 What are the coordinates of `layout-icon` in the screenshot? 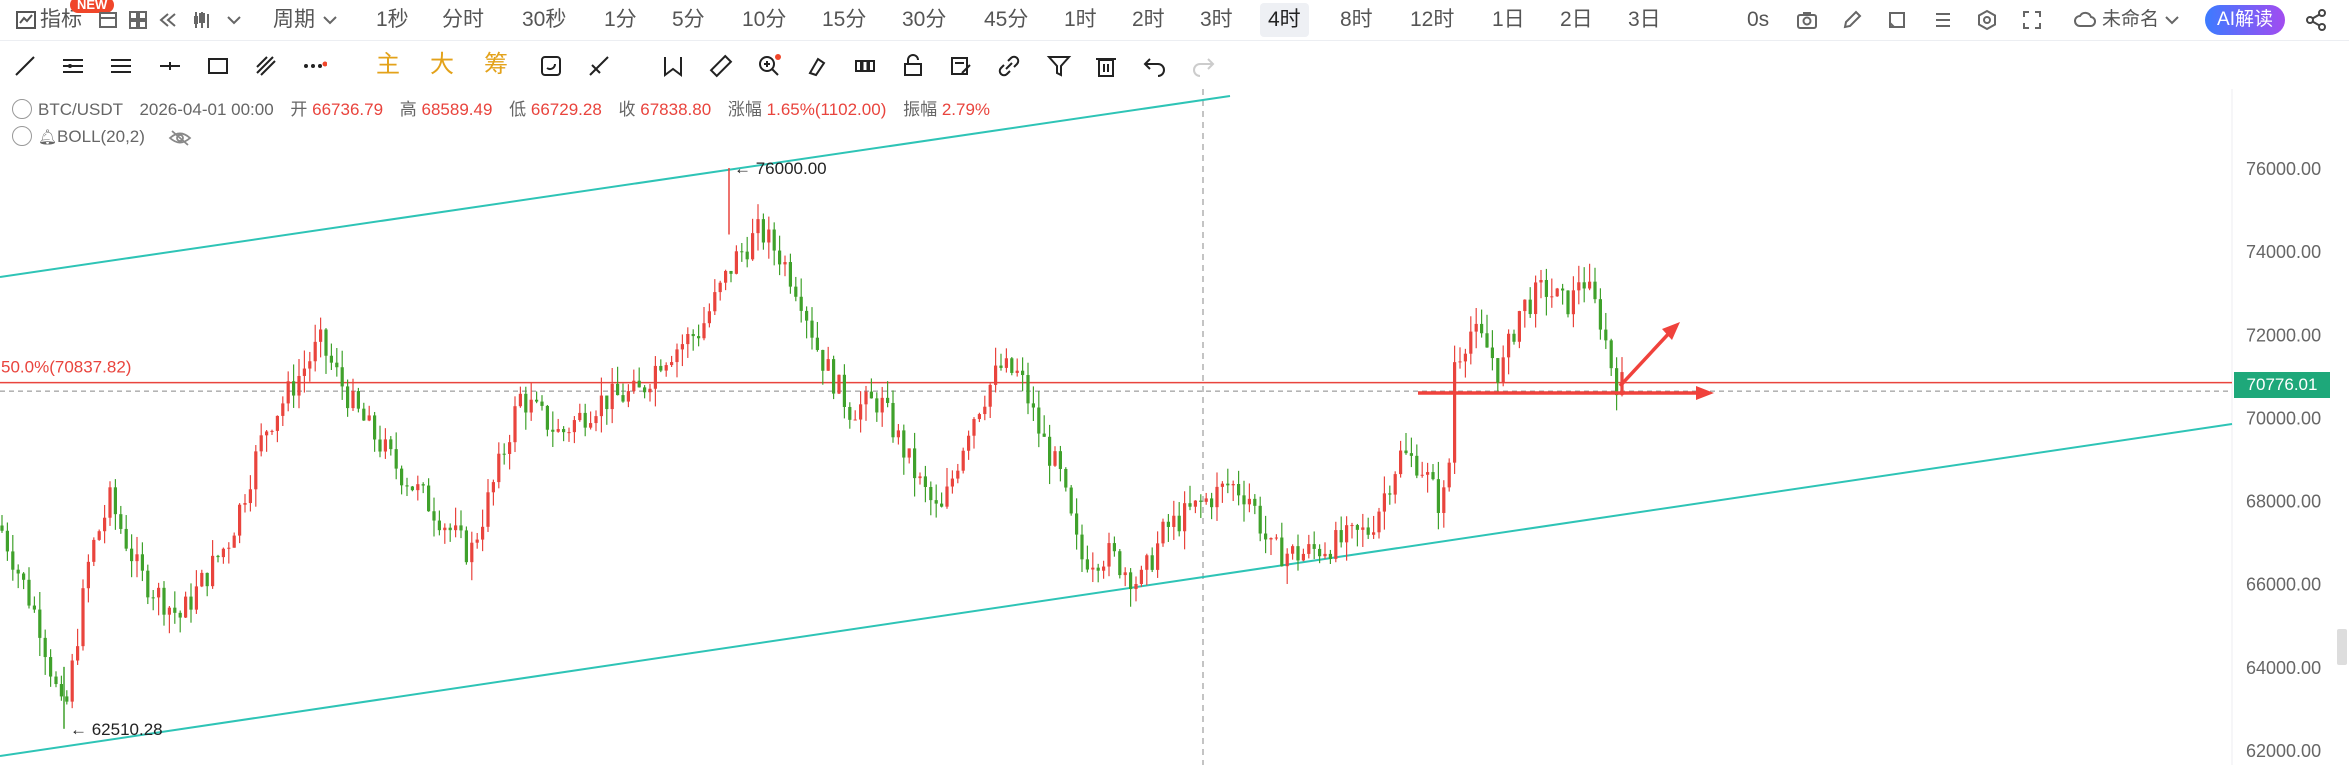 It's located at (138, 20).